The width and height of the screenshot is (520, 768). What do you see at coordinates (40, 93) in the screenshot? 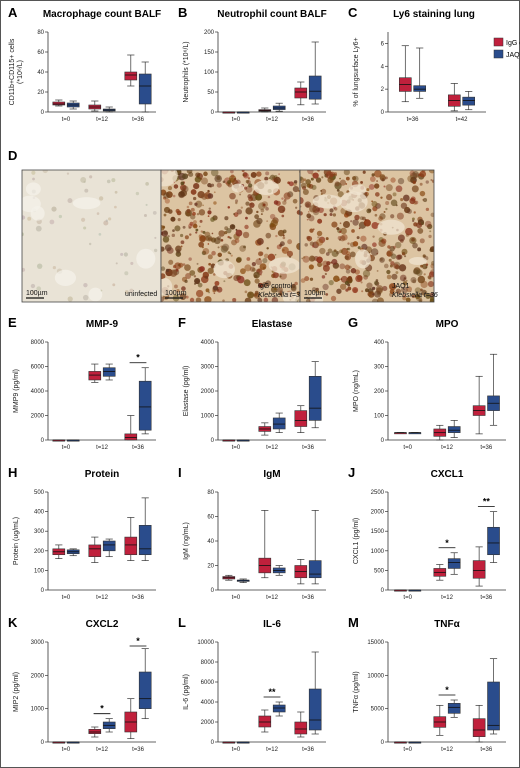
I see `y-tick-label: 20` at bounding box center [40, 93].